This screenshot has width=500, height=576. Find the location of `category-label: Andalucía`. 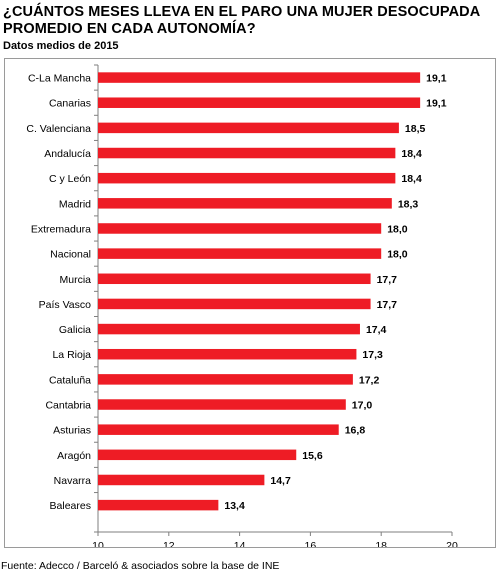

category-label: Andalucía is located at coordinates (67, 154).